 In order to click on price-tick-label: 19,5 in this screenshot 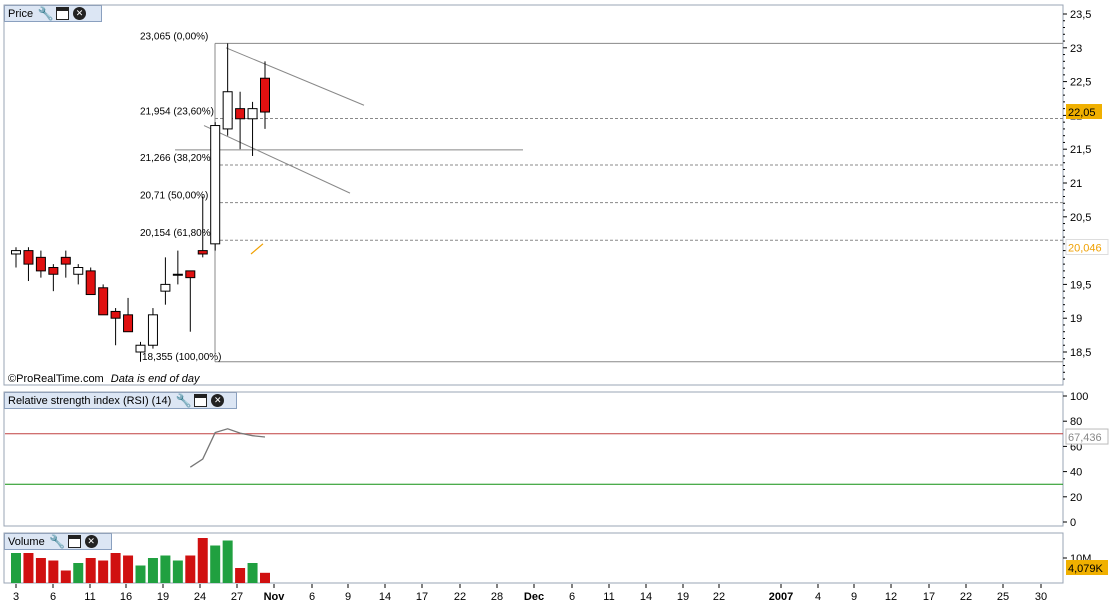, I will do `click(1080, 285)`.